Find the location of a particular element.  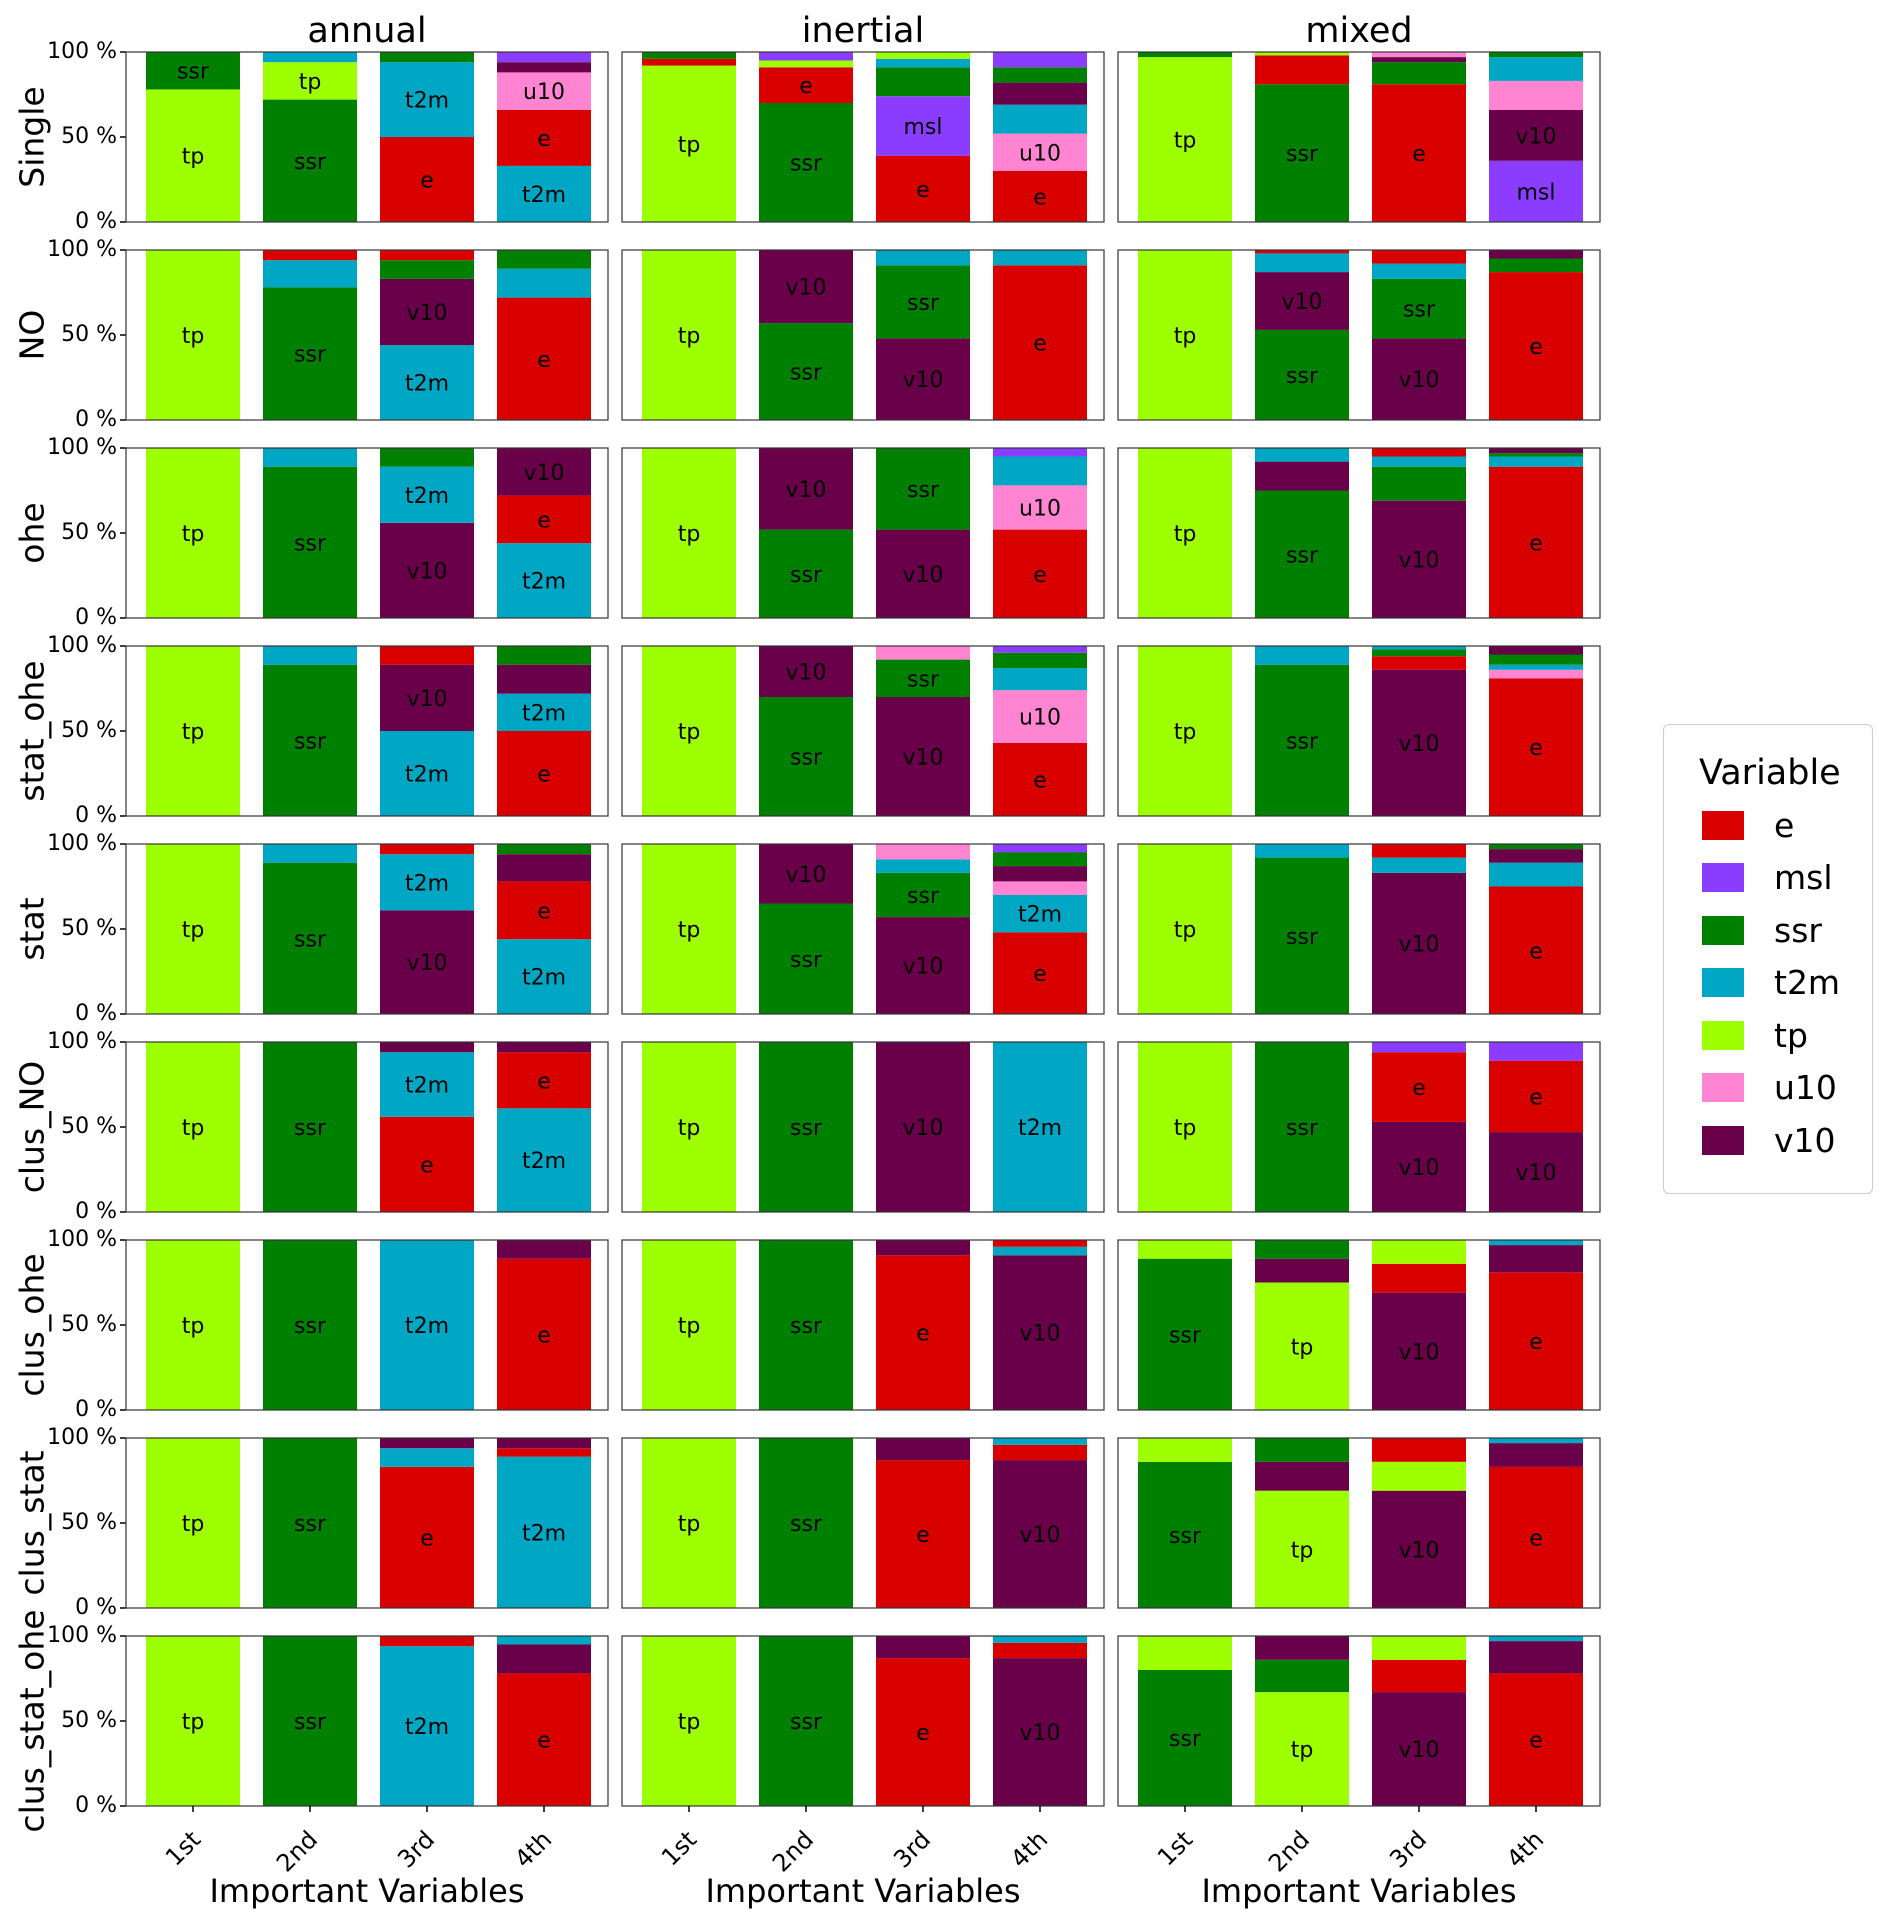

x-tick-label-4th: 4th is located at coordinates (533, 1849).